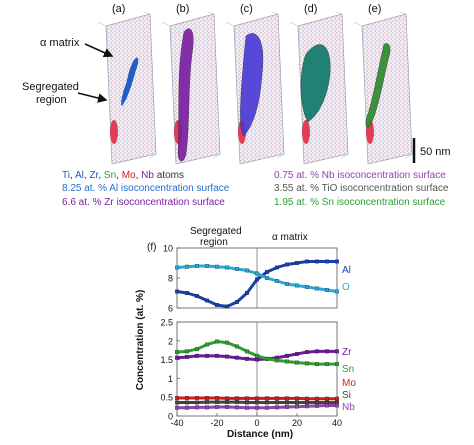 The image size is (474, 445). What do you see at coordinates (66, 175) in the screenshot?
I see `atoms-legend-part: Ti` at bounding box center [66, 175].